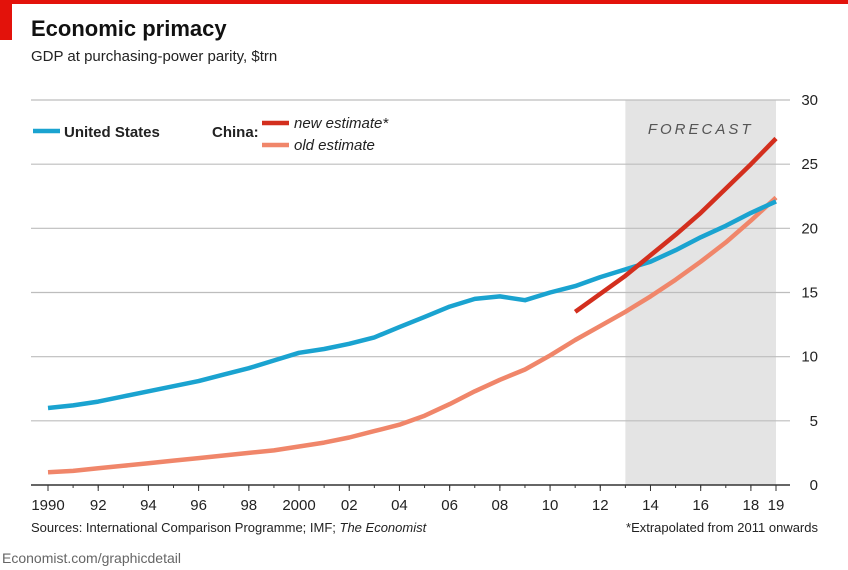 This screenshot has height=570, width=848. I want to click on legend-label-china: China:, so click(235, 132).